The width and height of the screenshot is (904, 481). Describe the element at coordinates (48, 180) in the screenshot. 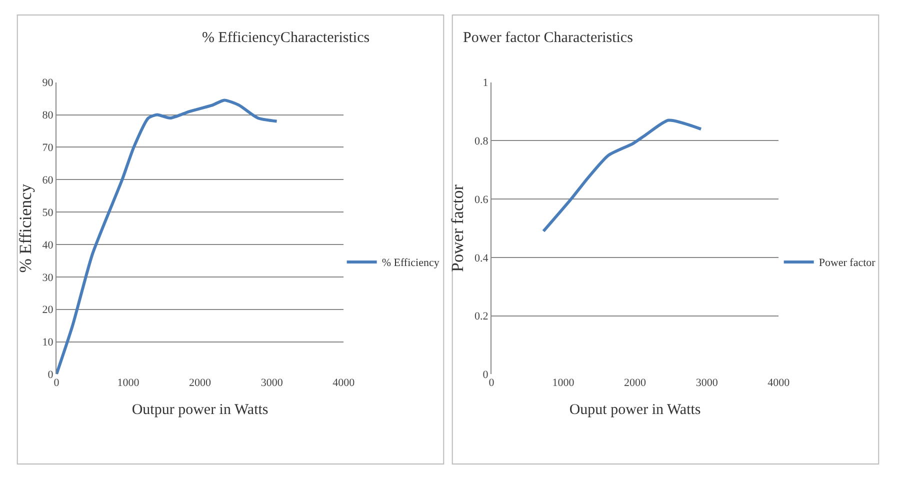

I see `y-tick-label: 60` at that location.